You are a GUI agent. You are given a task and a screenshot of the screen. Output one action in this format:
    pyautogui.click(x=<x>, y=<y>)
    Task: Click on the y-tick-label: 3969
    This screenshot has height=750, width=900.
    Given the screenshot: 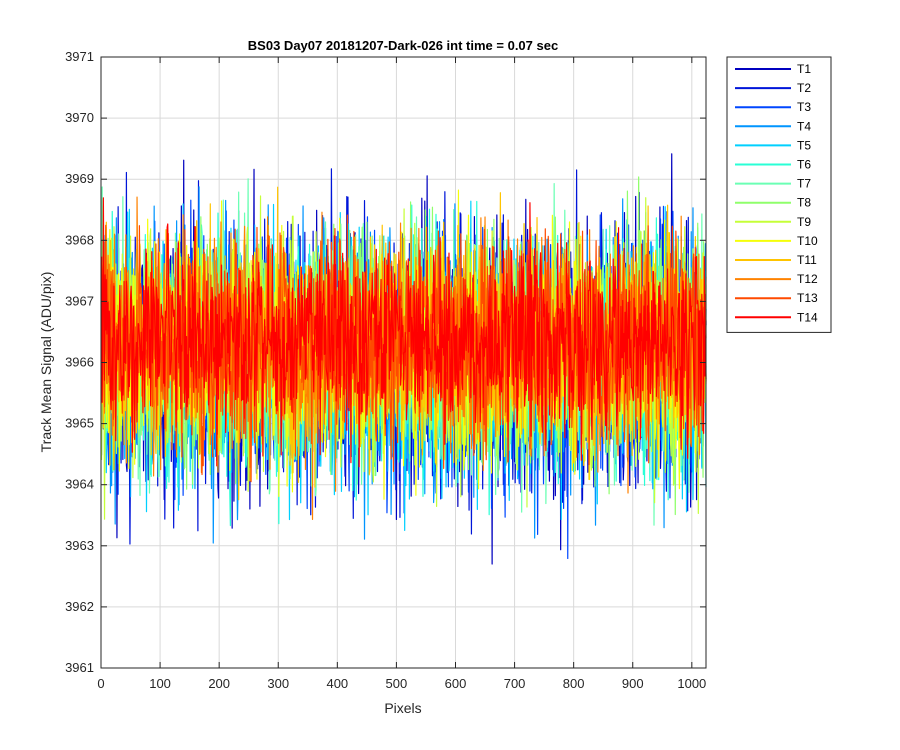 What is the action you would take?
    pyautogui.click(x=79, y=178)
    